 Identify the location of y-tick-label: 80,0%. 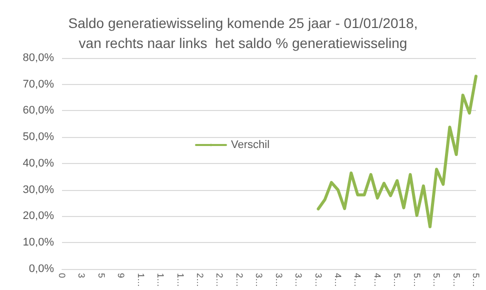
(38, 58).